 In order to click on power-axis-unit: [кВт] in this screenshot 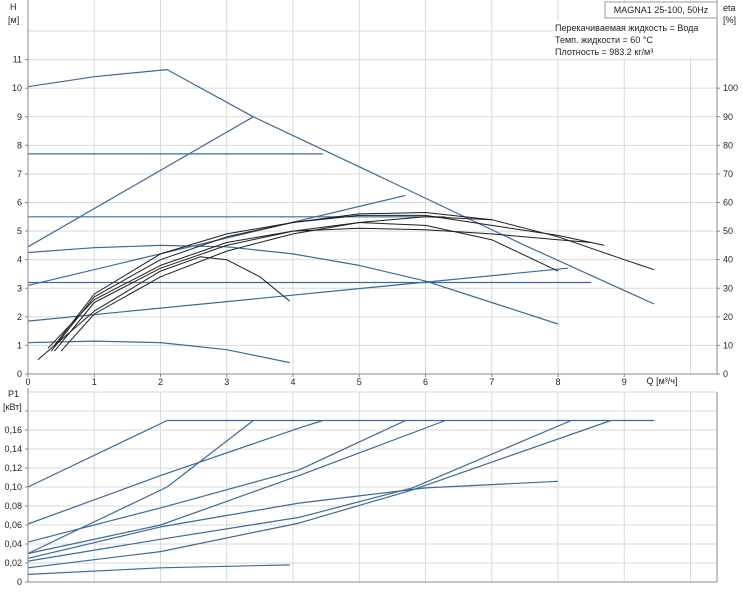, I will do `click(12, 407)`.